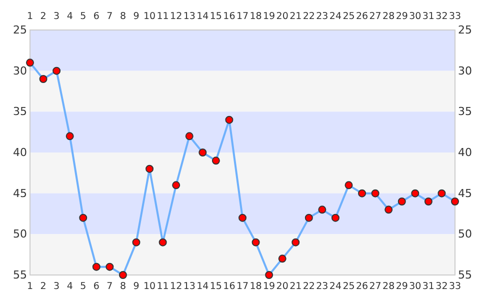  Describe the element at coordinates (428, 16) in the screenshot. I see `category-label: 31` at that location.